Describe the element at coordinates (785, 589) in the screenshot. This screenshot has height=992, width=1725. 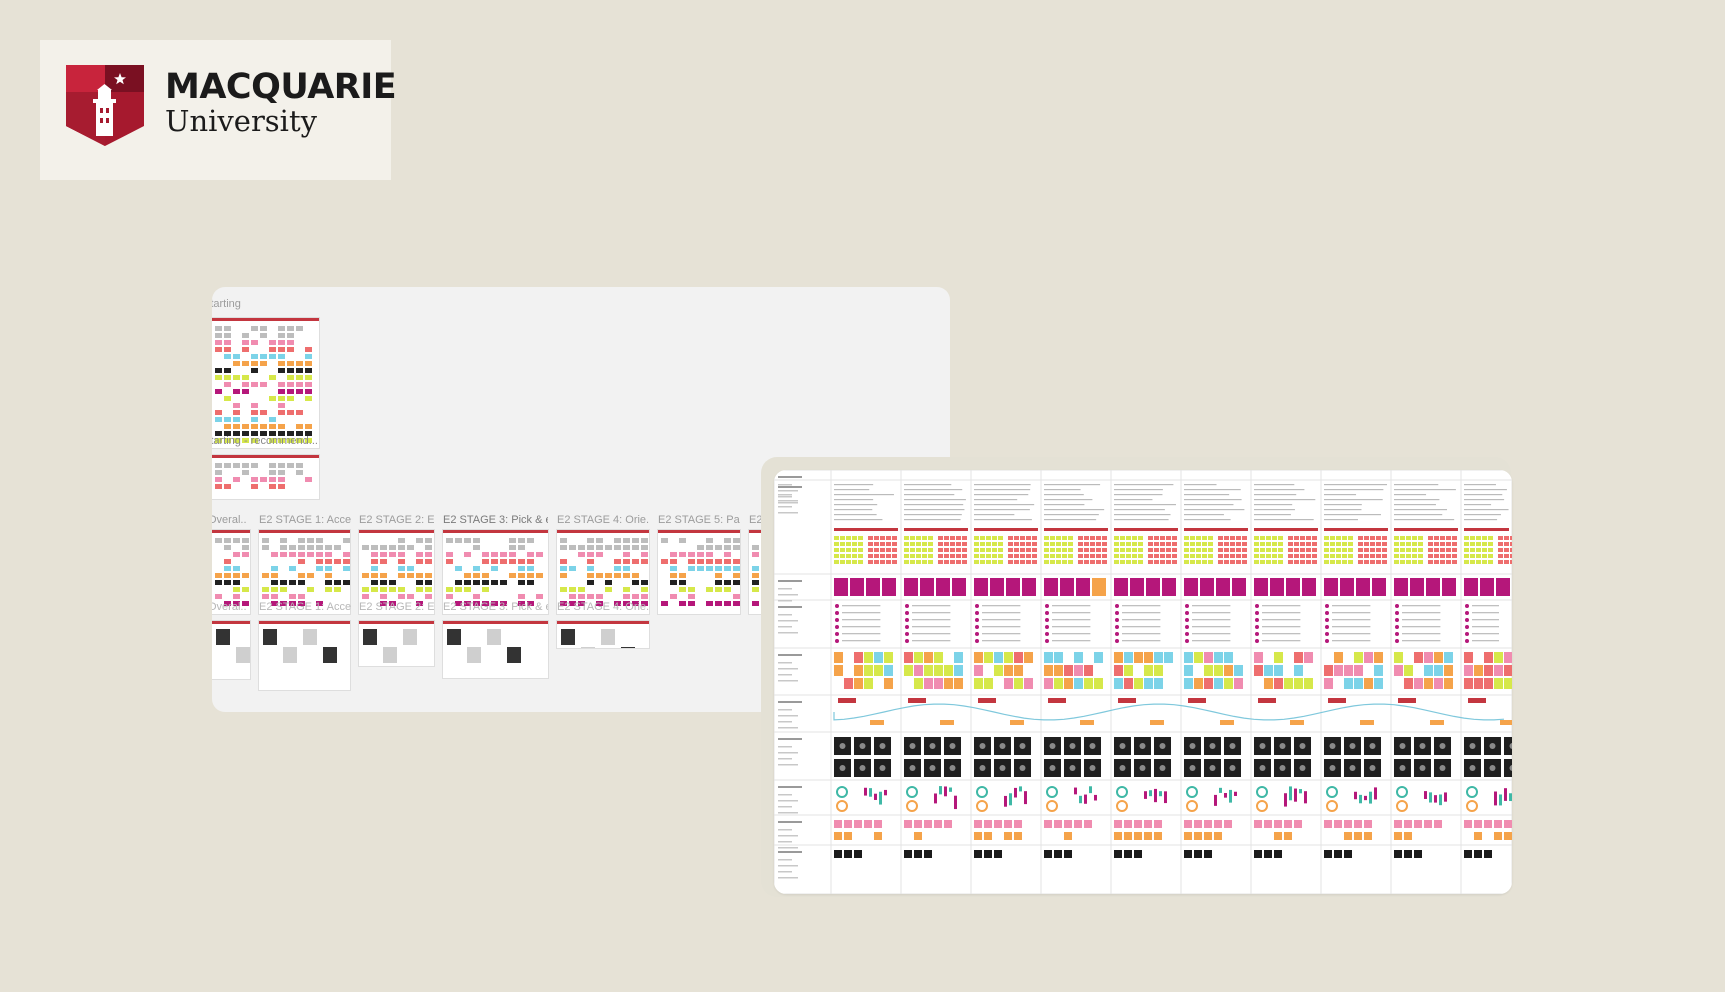
I see `row-label-line` at that location.